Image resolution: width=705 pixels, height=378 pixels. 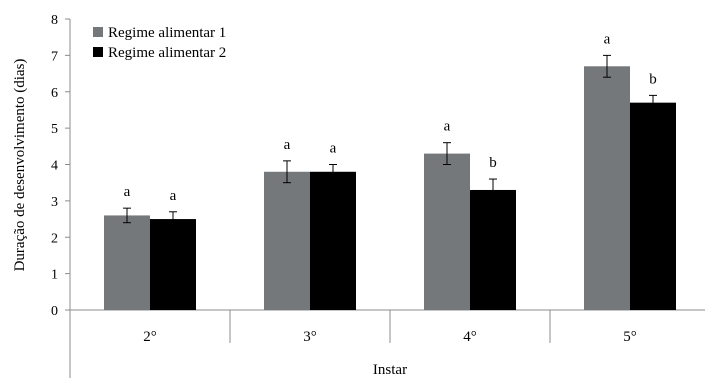 I want to click on x-tick-label: 3°, so click(x=310, y=337).